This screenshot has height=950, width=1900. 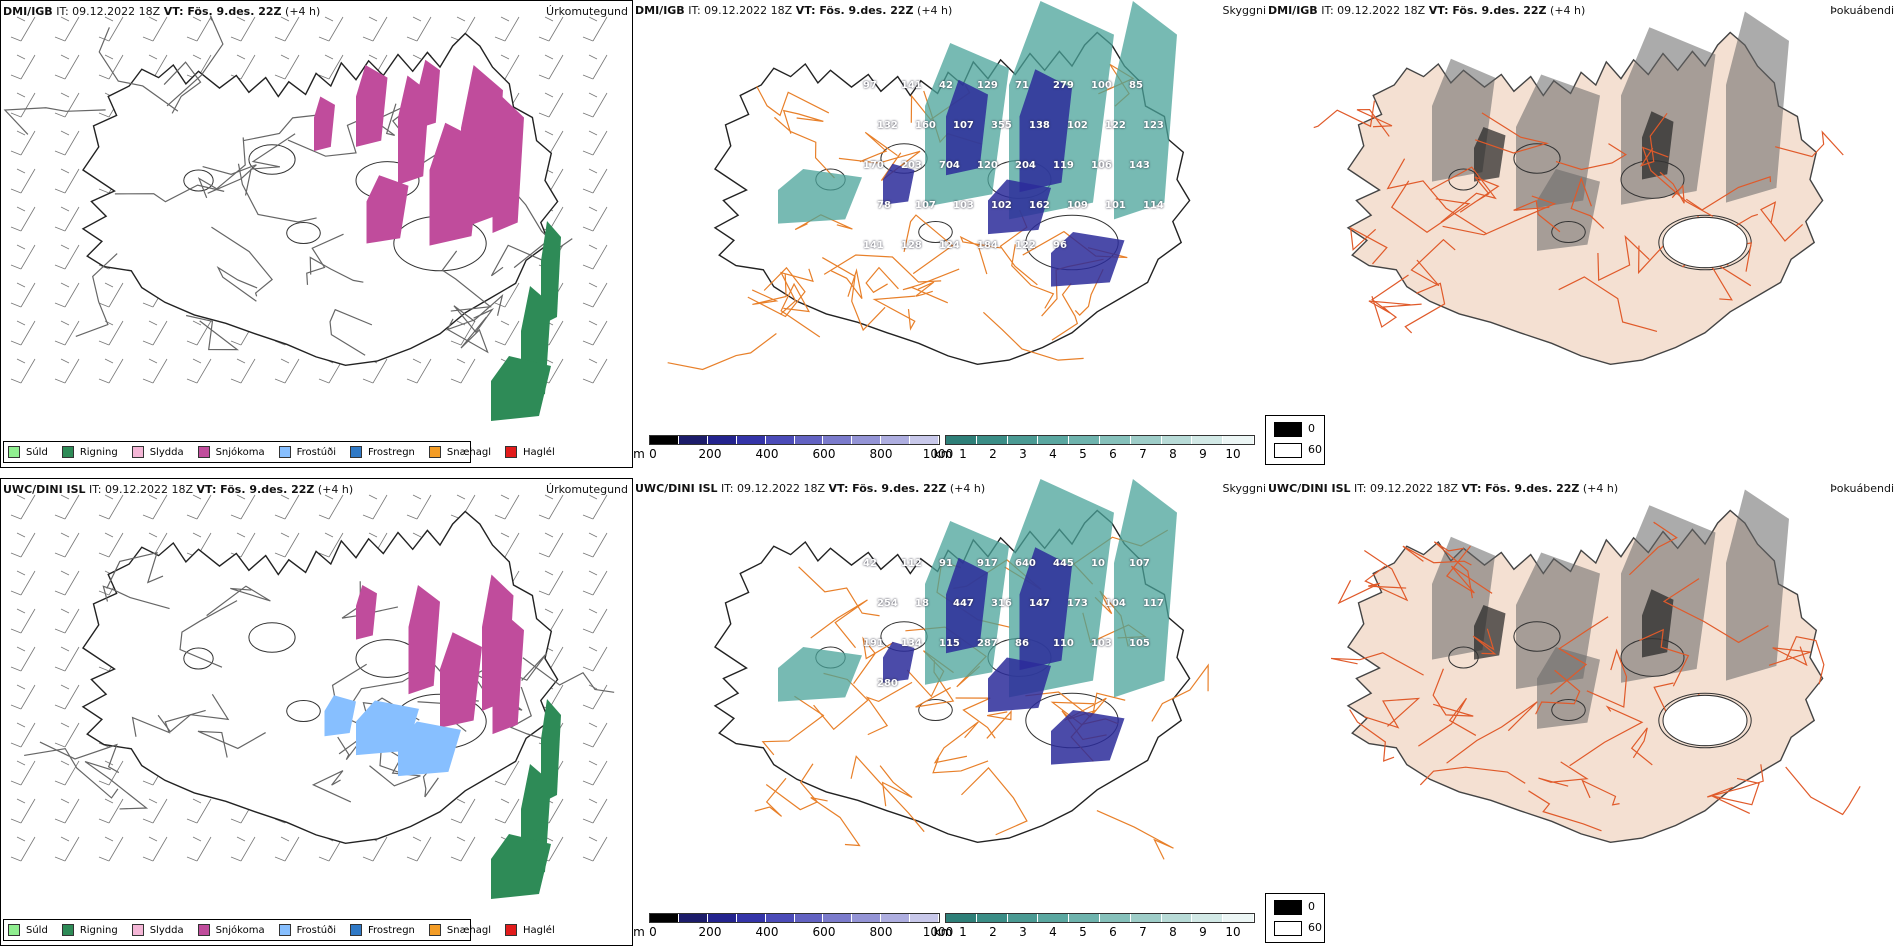 What do you see at coordinates (987, 85) in the screenshot?
I see `visibility-value: 129` at bounding box center [987, 85].